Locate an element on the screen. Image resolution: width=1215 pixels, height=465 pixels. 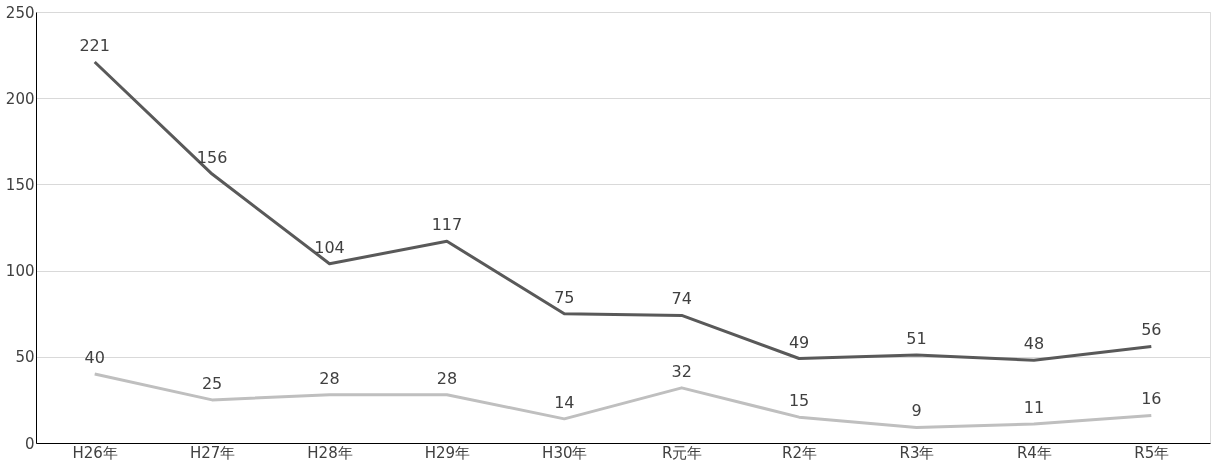
y-tick-label: 100 is located at coordinates (20, 271).